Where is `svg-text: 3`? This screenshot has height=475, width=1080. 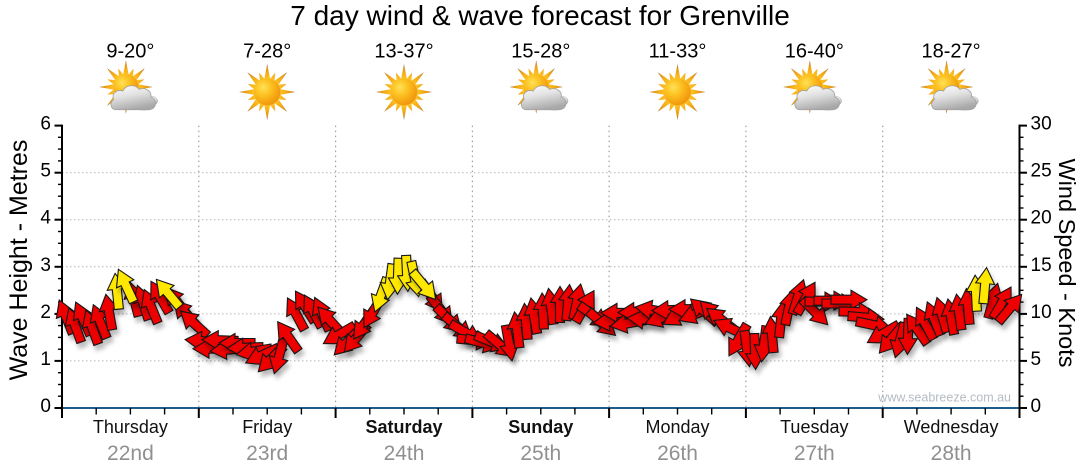 svg-text: 3 is located at coordinates (45, 265).